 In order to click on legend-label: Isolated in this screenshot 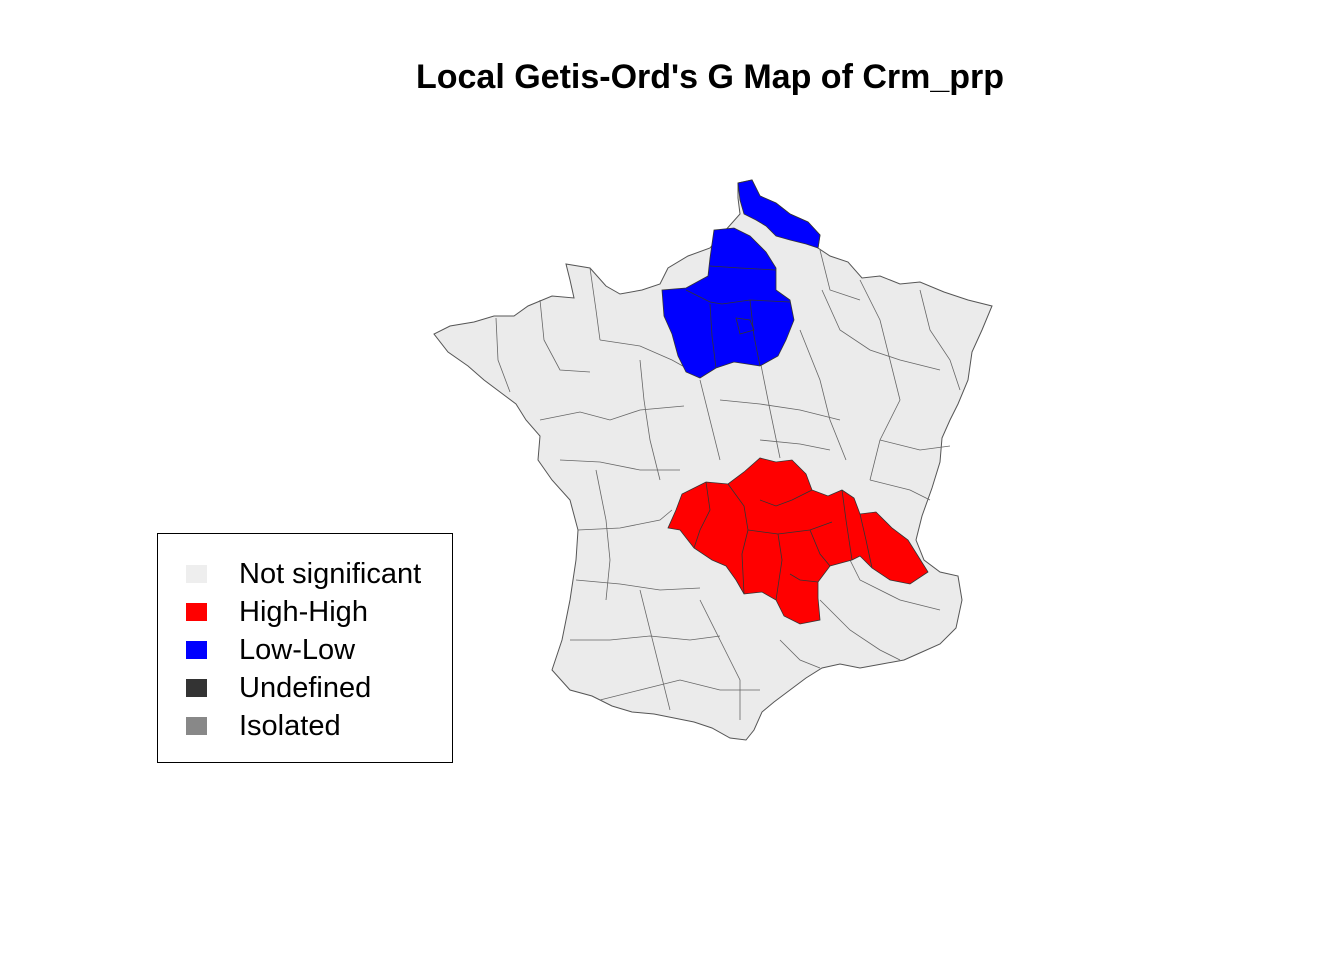, I will do `click(290, 725)`.